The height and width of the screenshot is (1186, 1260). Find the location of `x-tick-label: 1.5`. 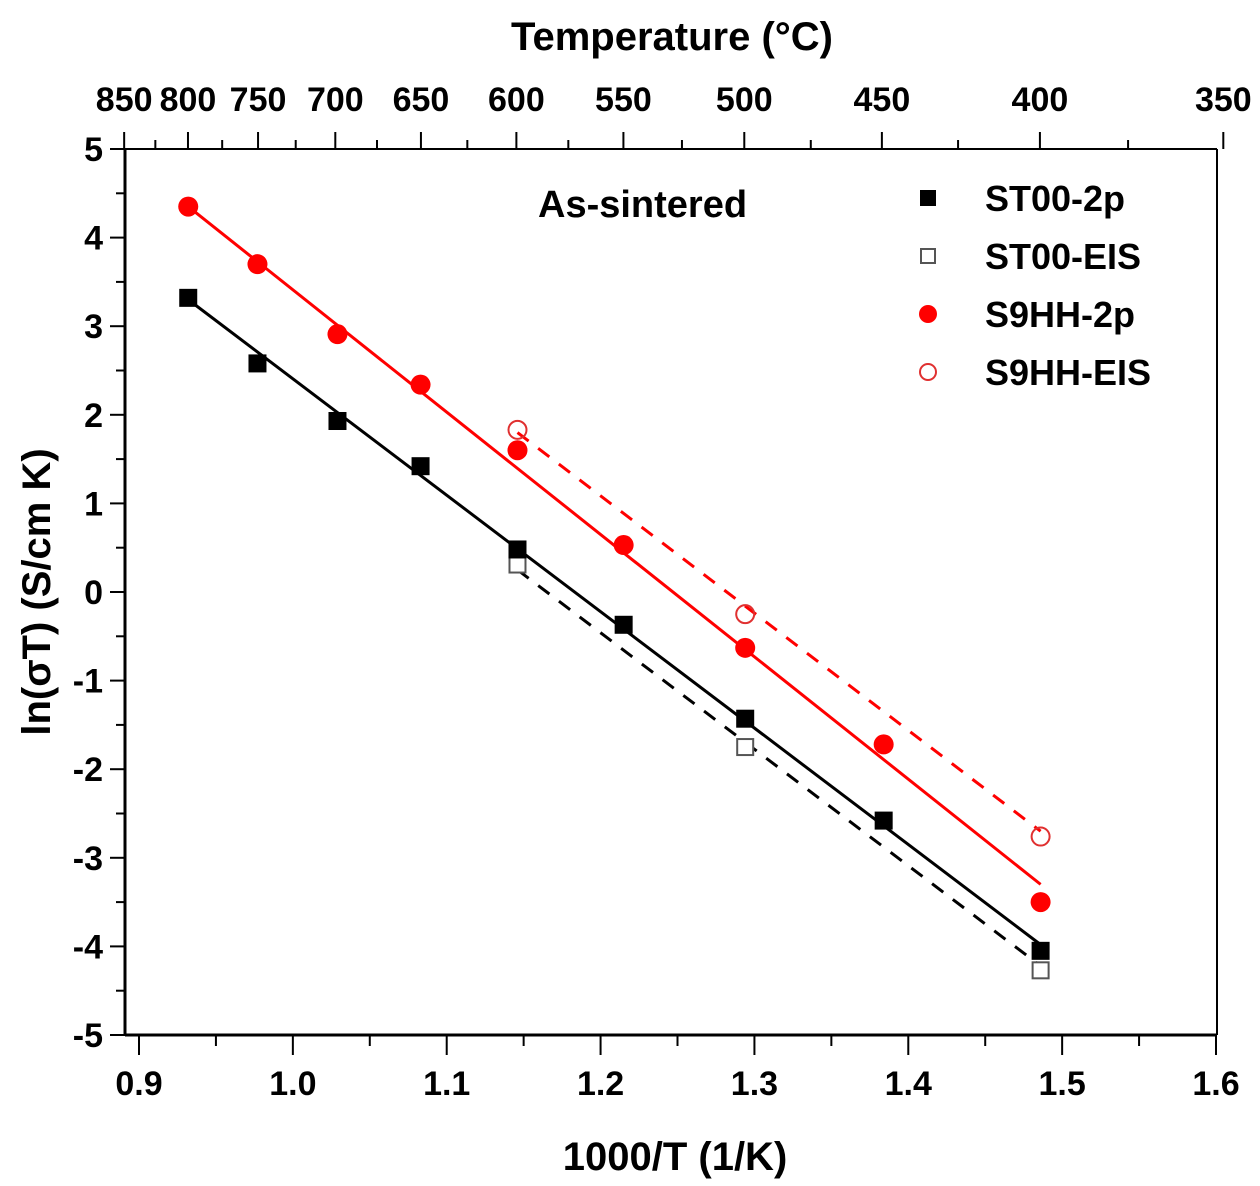

x-tick-label: 1.5 is located at coordinates (1062, 1084).